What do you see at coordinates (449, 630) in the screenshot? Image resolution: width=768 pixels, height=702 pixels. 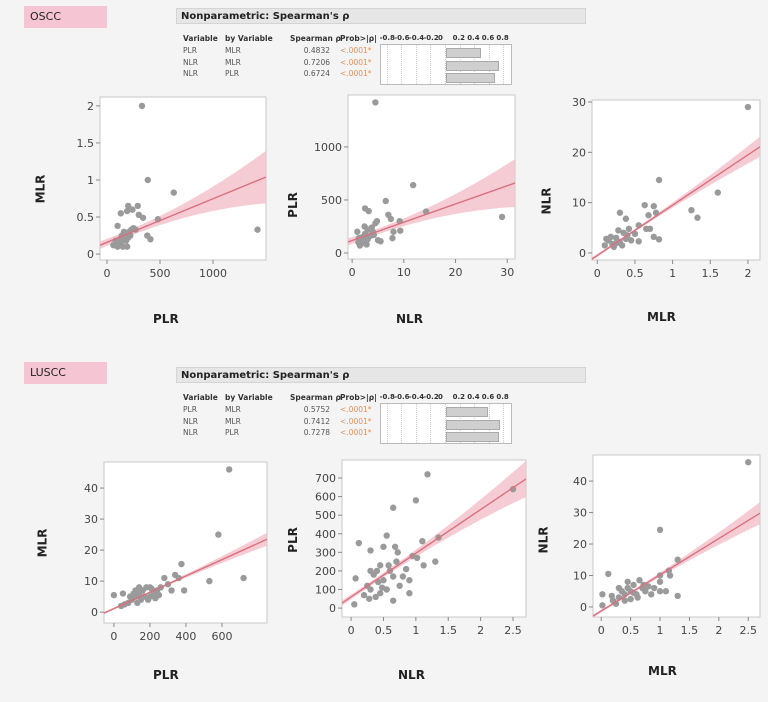 I see `x-tick-label: 1.5` at bounding box center [449, 630].